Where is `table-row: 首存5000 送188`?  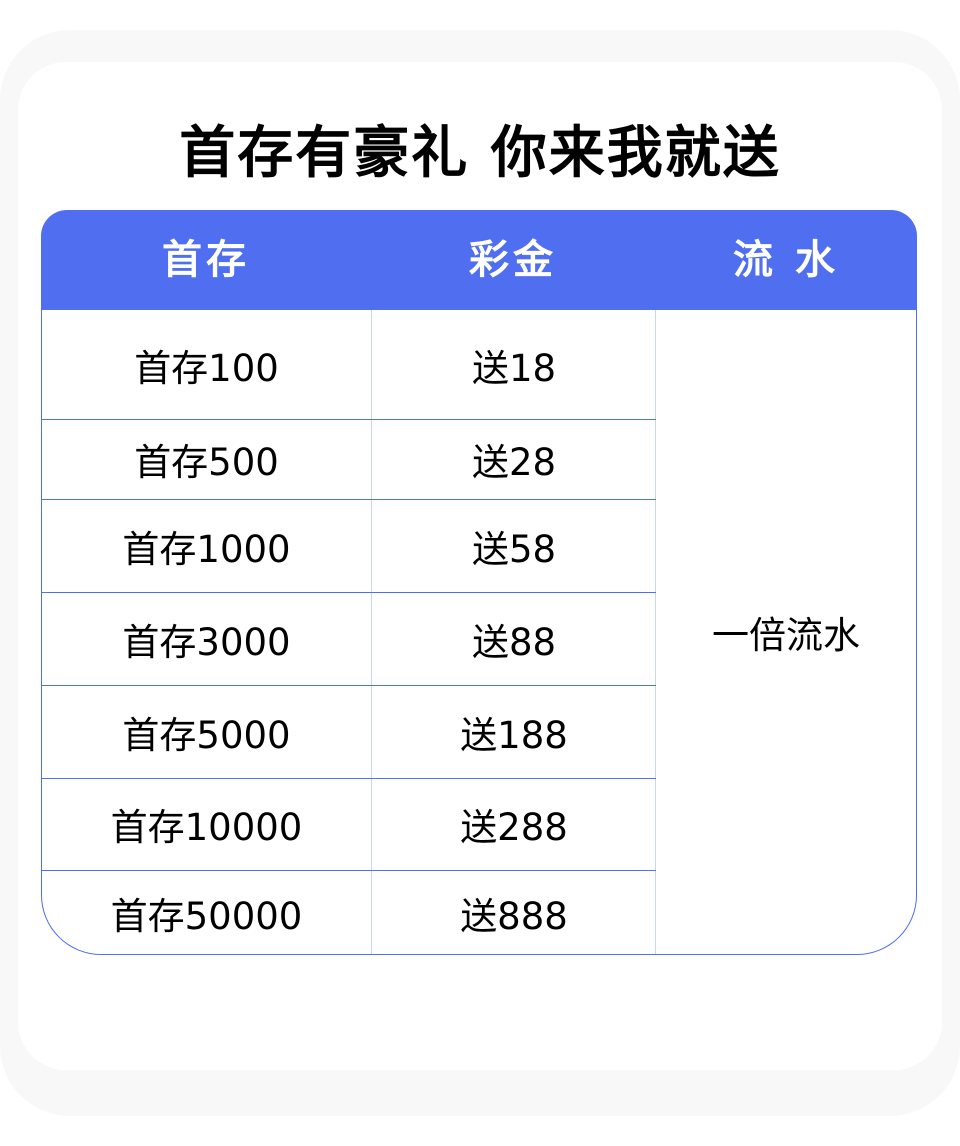 table-row: 首存5000 送188 is located at coordinates (349, 731).